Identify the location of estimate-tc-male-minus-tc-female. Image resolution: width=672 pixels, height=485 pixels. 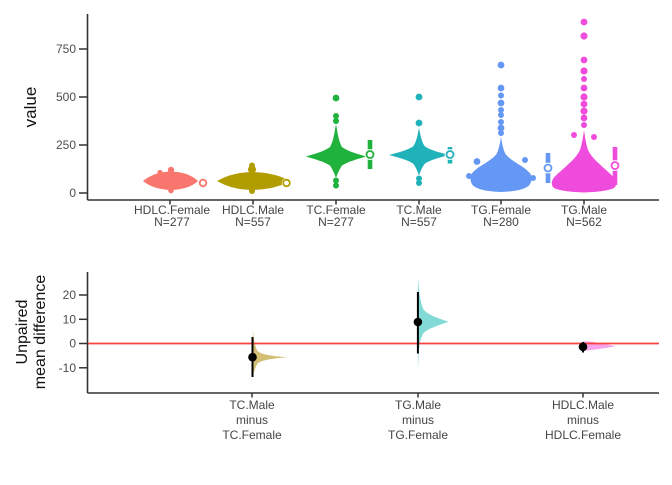
(252, 357).